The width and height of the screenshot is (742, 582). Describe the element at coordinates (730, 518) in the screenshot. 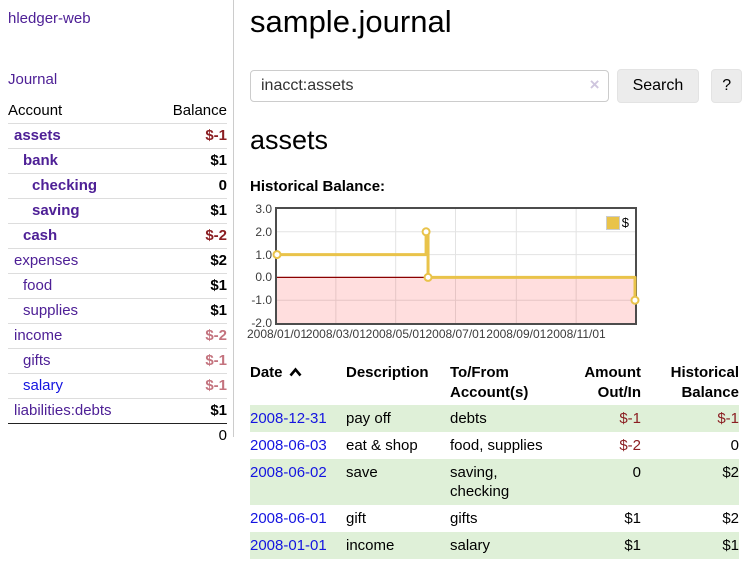

I see `transaction-balance: $2` at that location.